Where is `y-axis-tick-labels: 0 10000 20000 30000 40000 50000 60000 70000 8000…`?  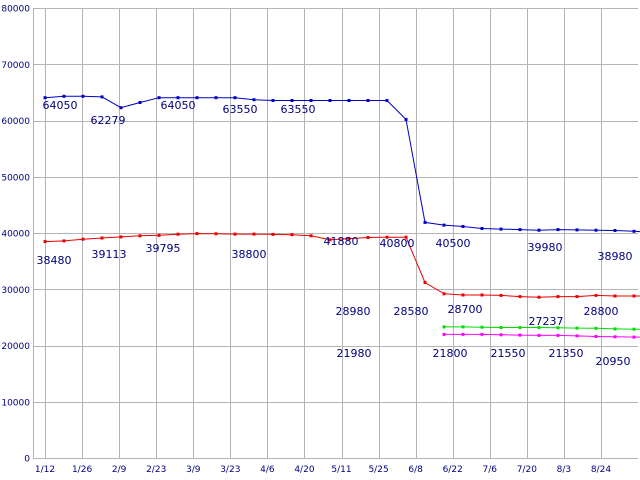 y-axis-tick-labels: 0 10000 20000 30000 40000 50000 60000 70000 8000… is located at coordinates (15, 235).